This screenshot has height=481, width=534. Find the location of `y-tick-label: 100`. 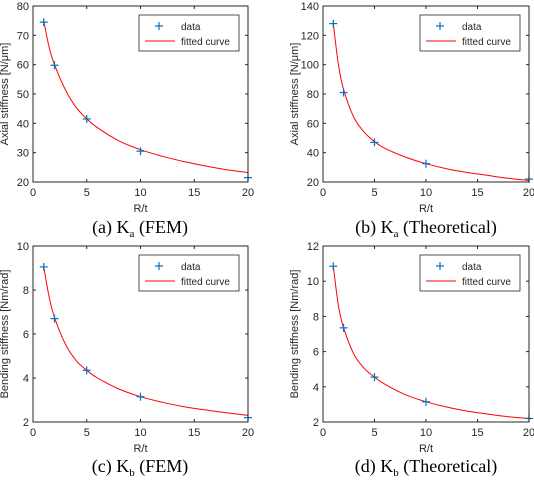

y-tick-label: 100 is located at coordinates (310, 66).